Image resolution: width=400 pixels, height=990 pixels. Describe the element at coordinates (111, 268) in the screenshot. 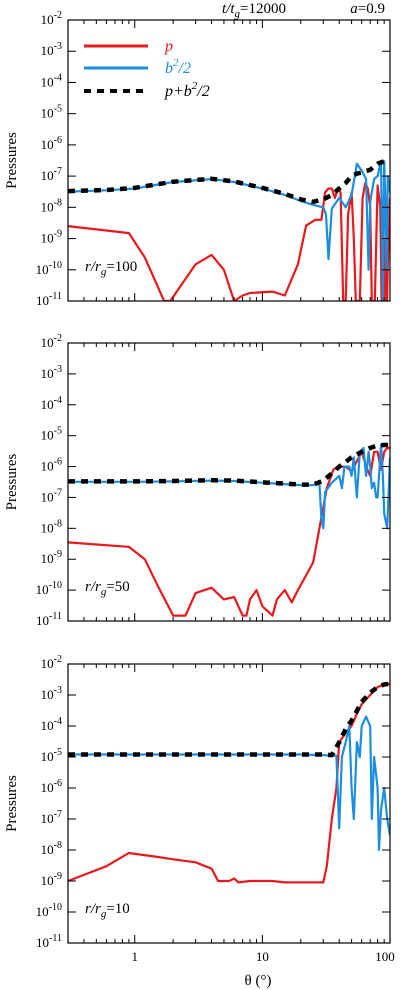

I see `panel-label: r/rg=100` at that location.